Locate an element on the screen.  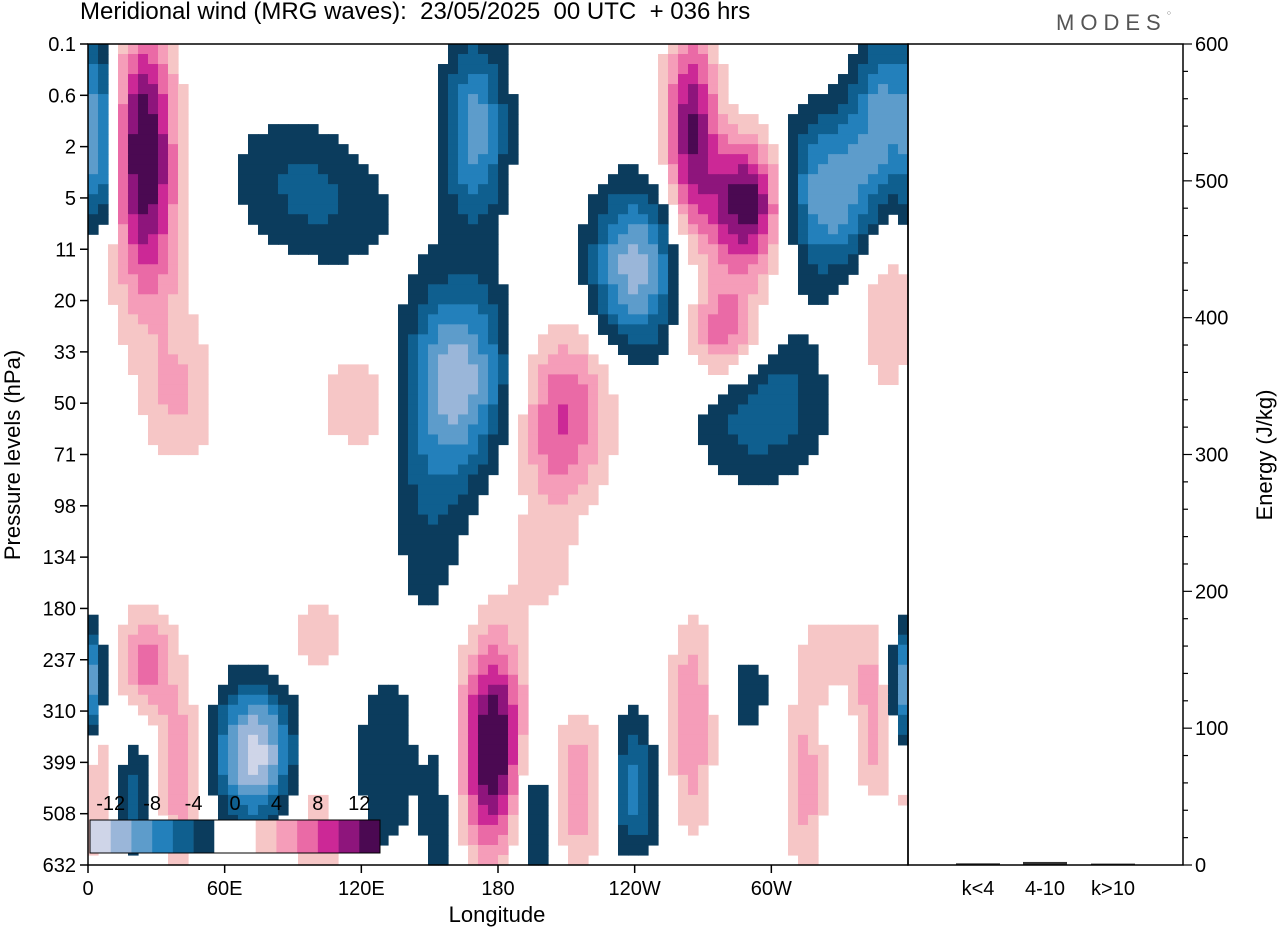
pressure-tick-label: 33 is located at coordinates (65, 353).